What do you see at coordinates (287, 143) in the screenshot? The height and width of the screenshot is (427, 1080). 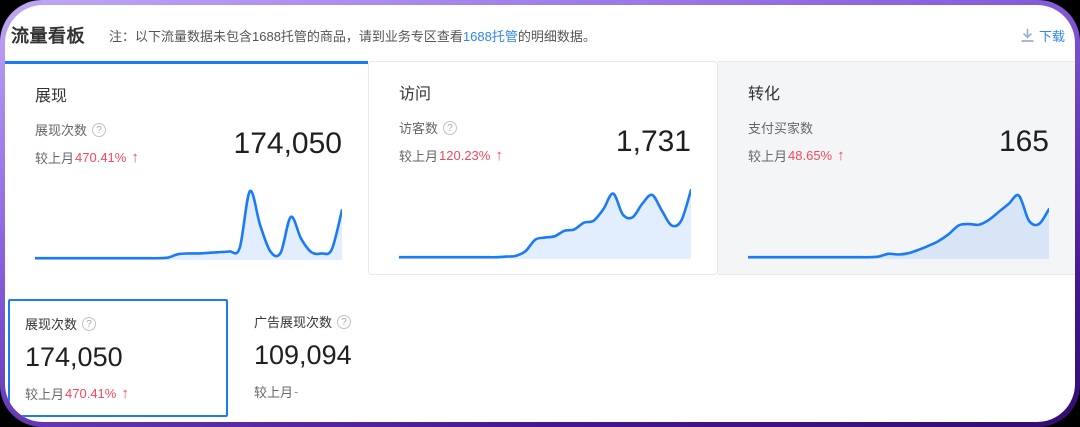 I see `metric-value: 174,050` at bounding box center [287, 143].